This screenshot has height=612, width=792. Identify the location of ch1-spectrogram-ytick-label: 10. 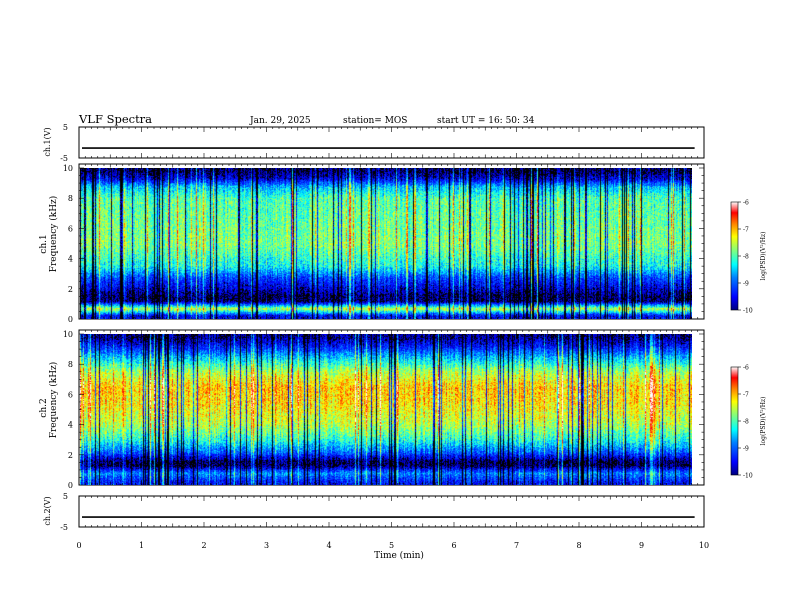
(68, 168).